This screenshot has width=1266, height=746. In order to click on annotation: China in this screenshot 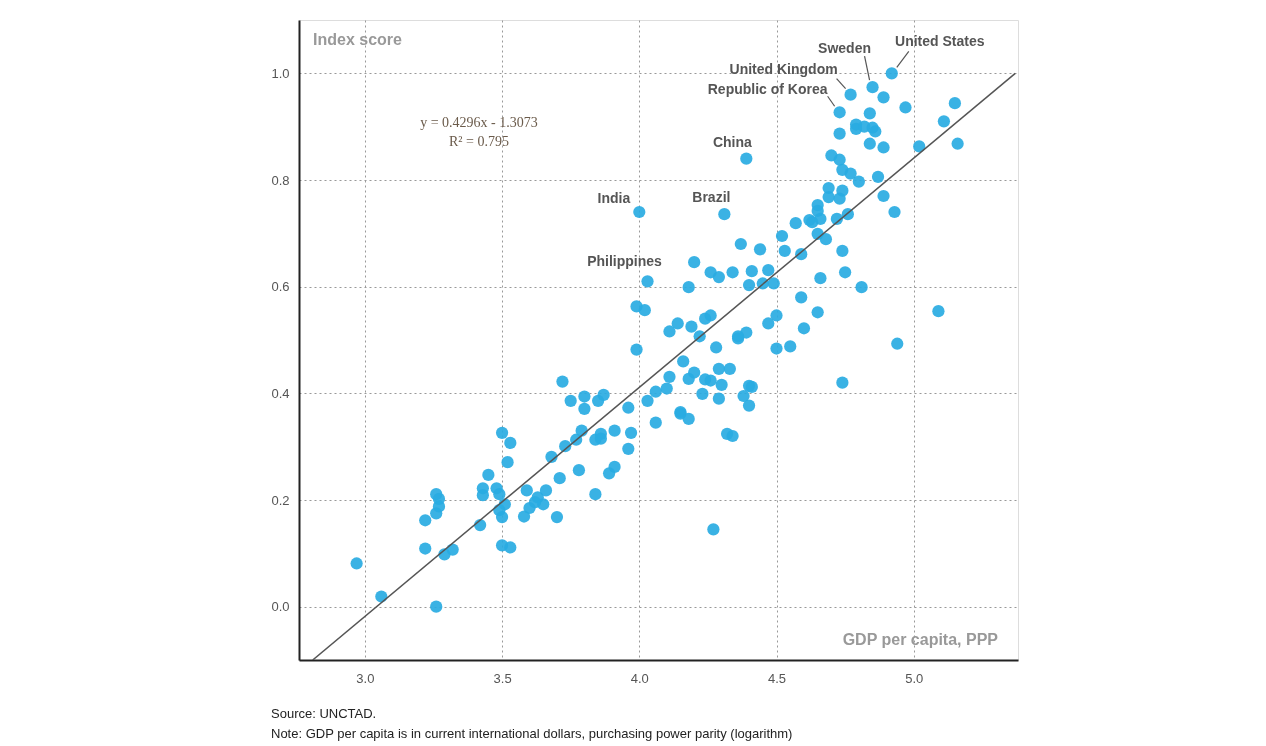, I will do `click(732, 141)`.